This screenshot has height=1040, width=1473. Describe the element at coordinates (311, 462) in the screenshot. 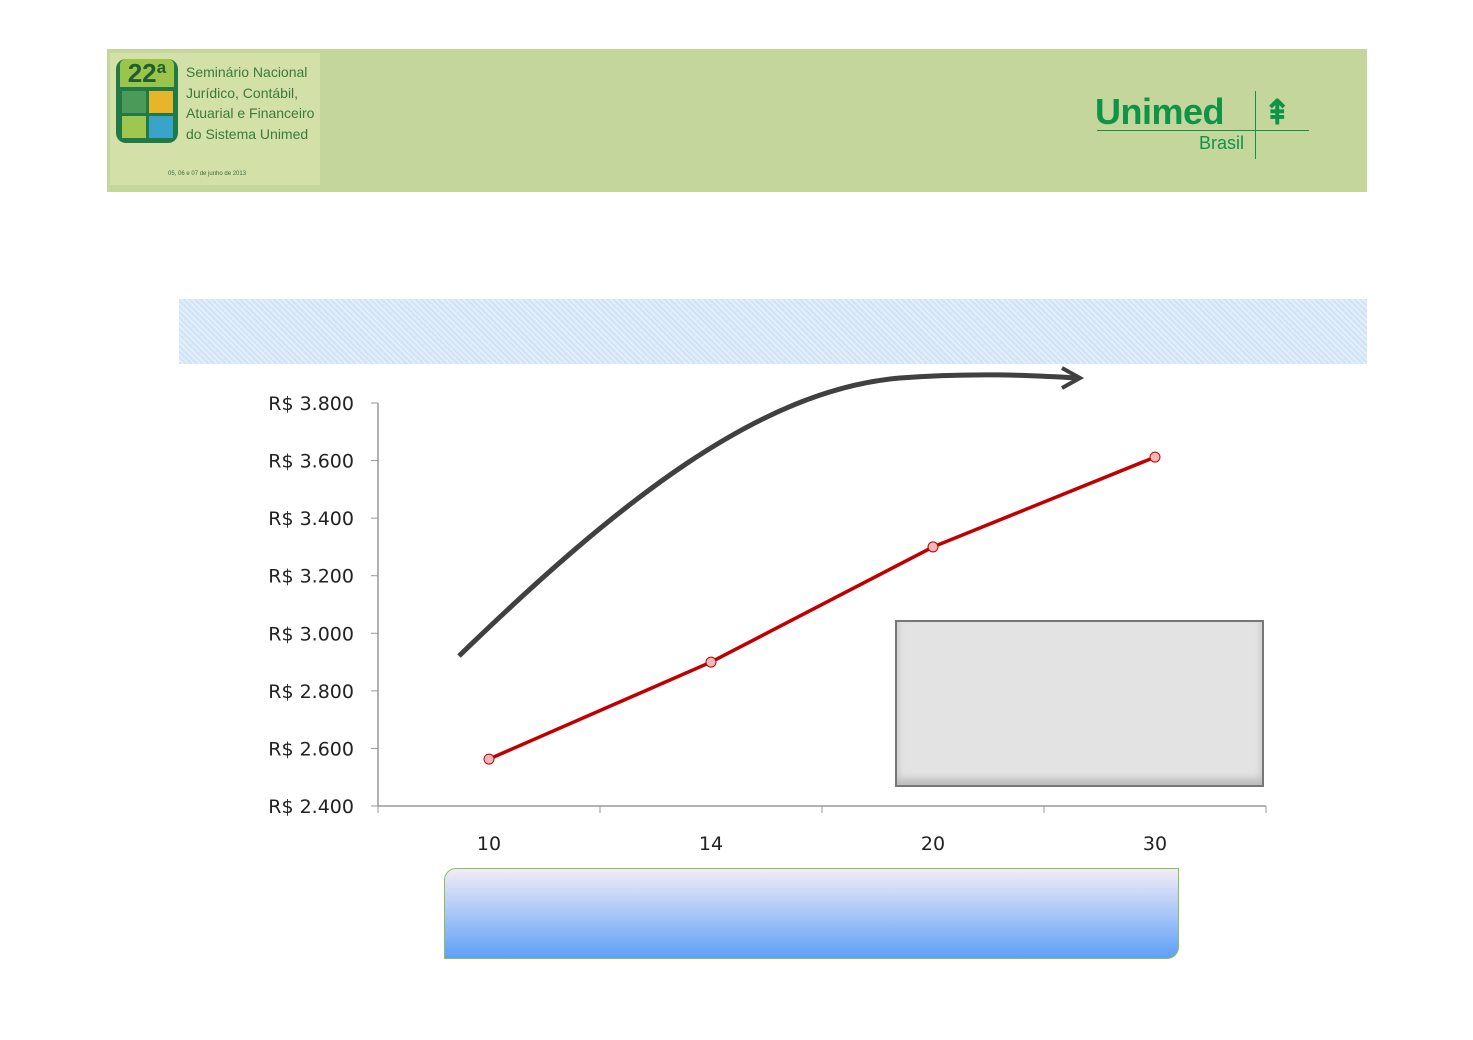

I see `y-tick-label: R$ 3.600` at that location.